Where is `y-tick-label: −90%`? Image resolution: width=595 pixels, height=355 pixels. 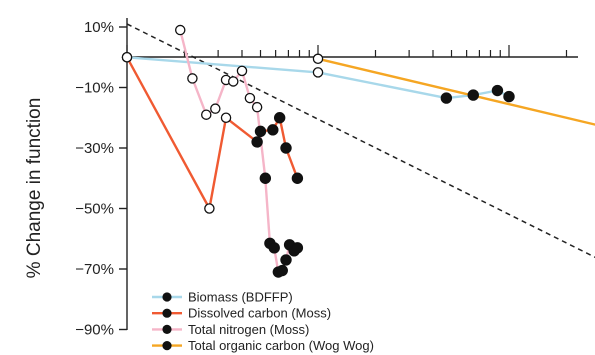 y-tick-label: −90% is located at coordinates (94, 330).